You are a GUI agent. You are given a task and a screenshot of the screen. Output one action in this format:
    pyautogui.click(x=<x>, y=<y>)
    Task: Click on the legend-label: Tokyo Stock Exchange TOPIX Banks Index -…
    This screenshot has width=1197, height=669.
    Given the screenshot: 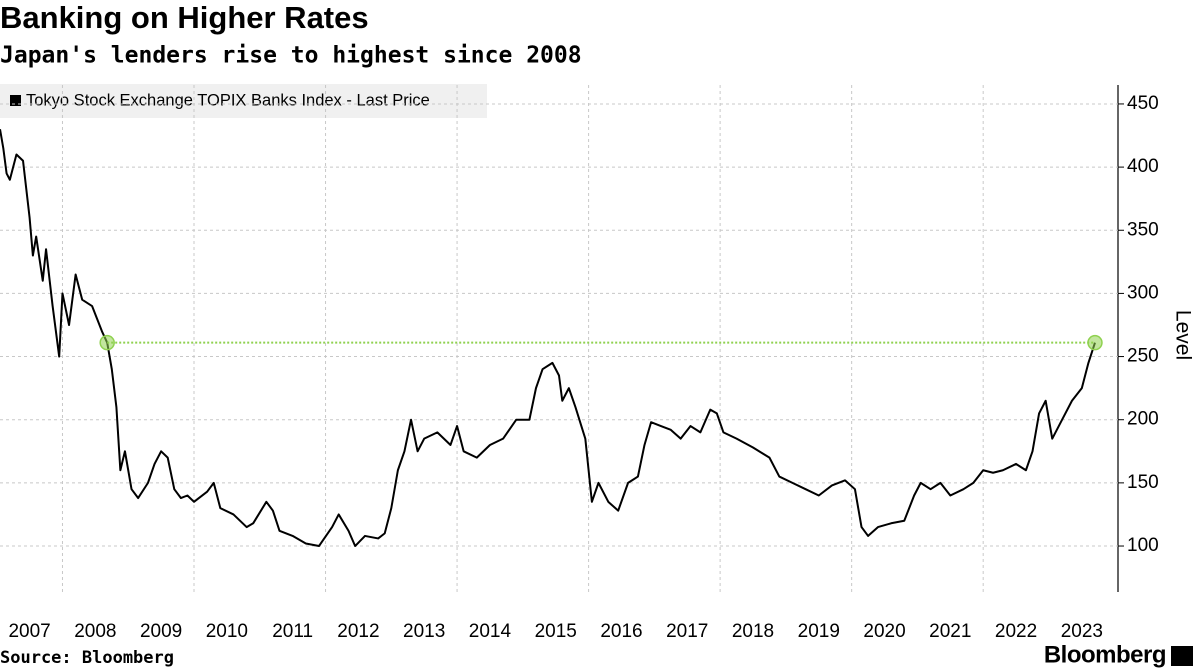 What is the action you would take?
    pyautogui.click(x=228, y=100)
    